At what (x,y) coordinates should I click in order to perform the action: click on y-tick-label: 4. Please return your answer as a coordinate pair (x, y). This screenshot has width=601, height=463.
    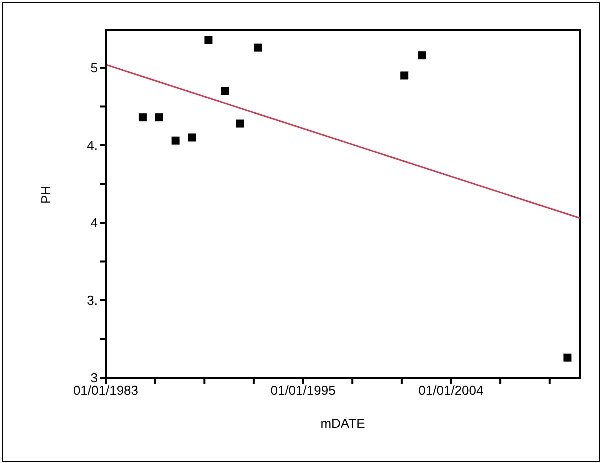
    Looking at the image, I should click on (94, 223).